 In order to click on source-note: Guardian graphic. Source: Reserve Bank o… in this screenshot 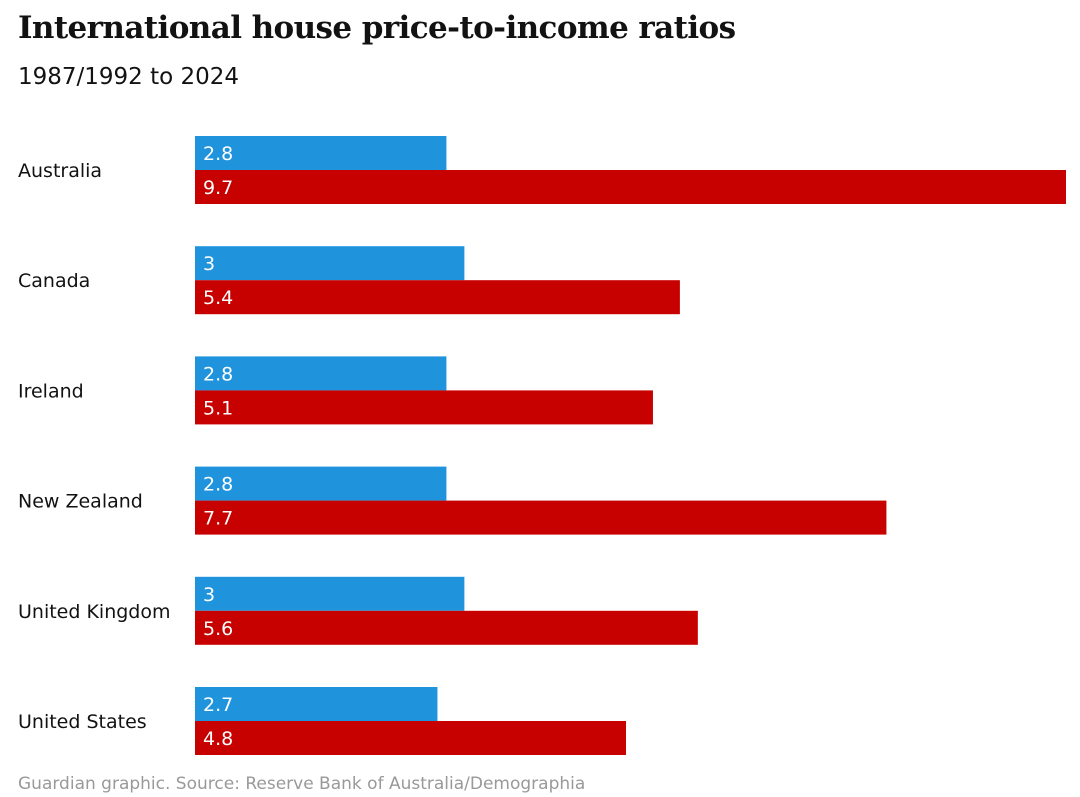, I will do `click(302, 784)`.